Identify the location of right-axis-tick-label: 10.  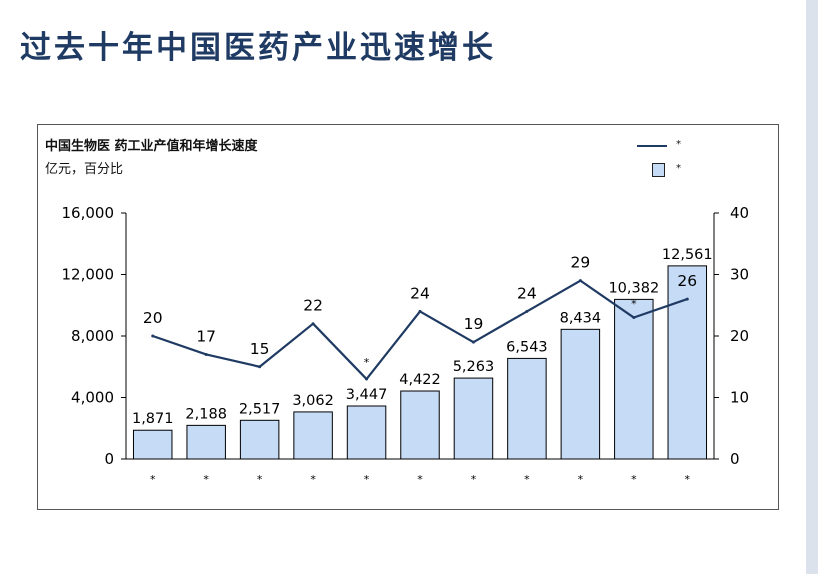
(739, 398).